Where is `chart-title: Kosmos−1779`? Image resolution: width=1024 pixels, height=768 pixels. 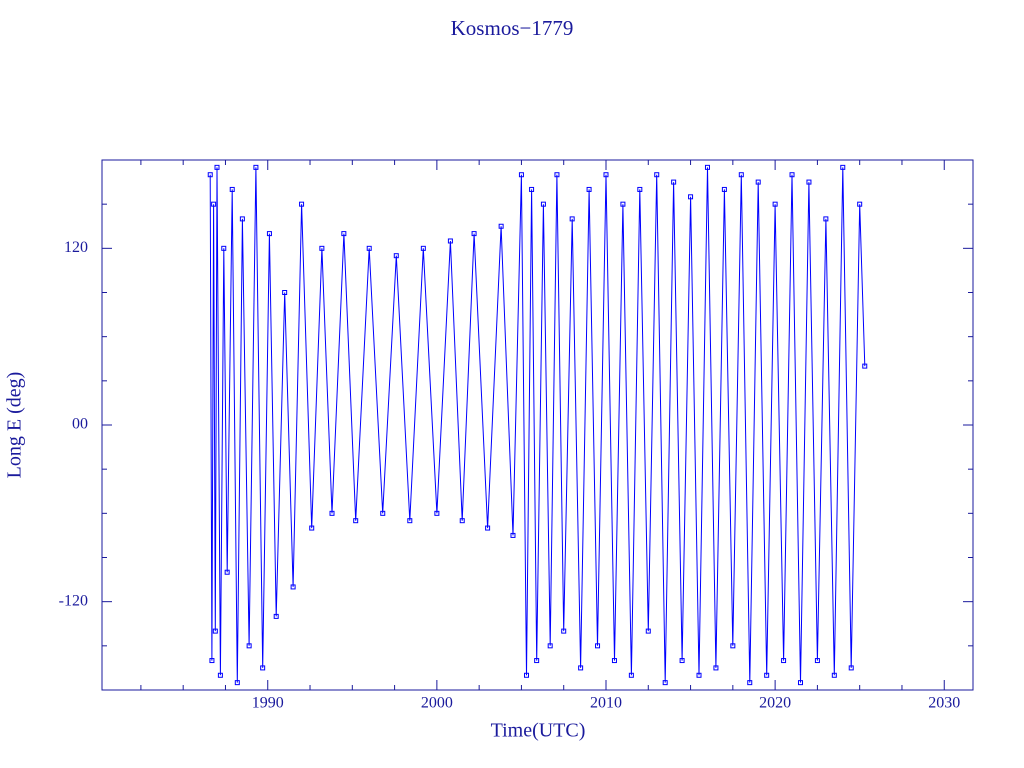 chart-title: Kosmos−1779 is located at coordinates (512, 28).